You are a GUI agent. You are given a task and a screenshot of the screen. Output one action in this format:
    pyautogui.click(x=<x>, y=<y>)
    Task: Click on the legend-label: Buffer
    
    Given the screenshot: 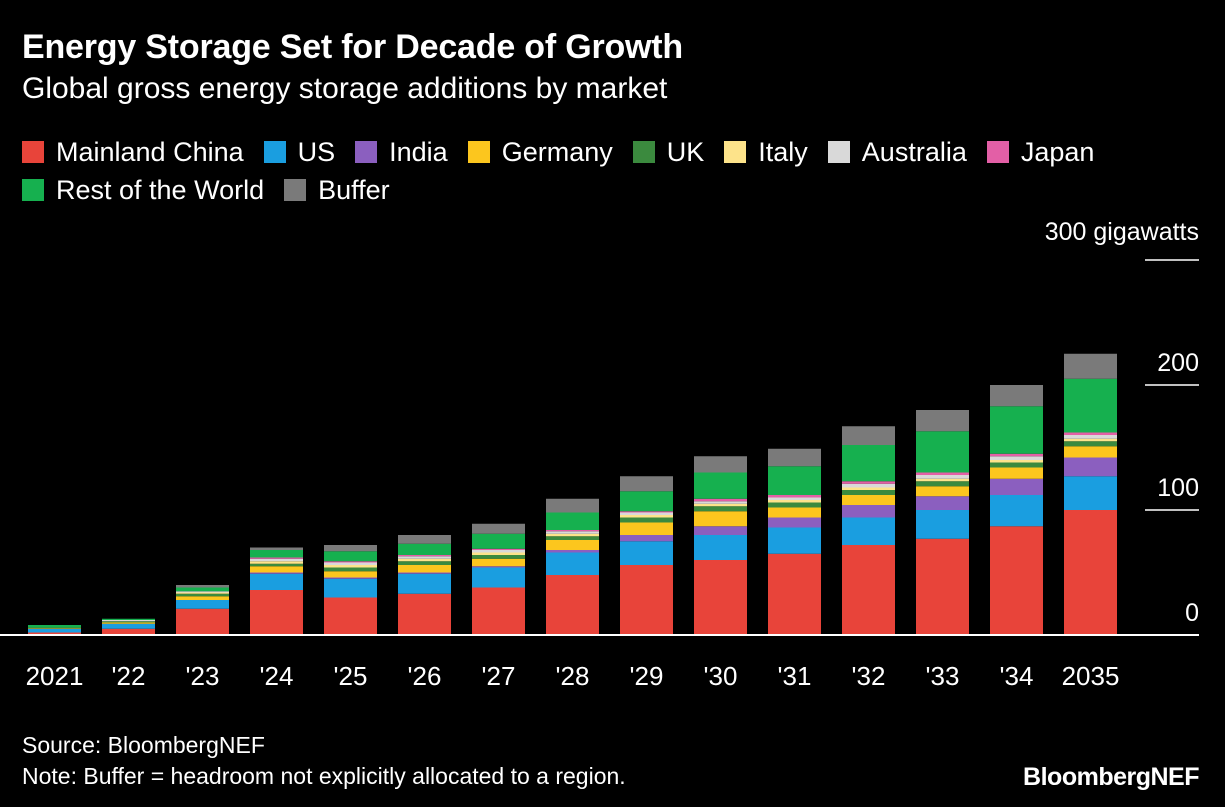 What is the action you would take?
    pyautogui.click(x=354, y=190)
    